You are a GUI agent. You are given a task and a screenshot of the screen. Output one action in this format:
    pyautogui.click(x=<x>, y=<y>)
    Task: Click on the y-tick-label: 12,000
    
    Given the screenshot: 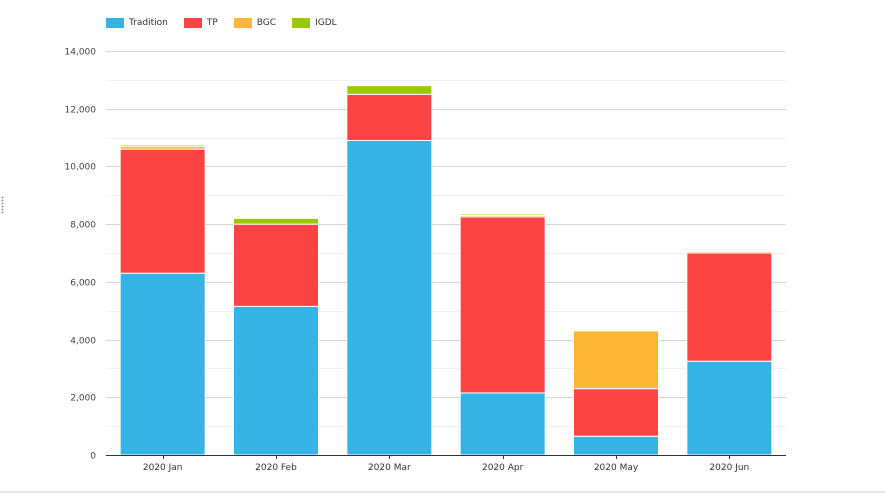 What is the action you would take?
    pyautogui.click(x=81, y=111)
    